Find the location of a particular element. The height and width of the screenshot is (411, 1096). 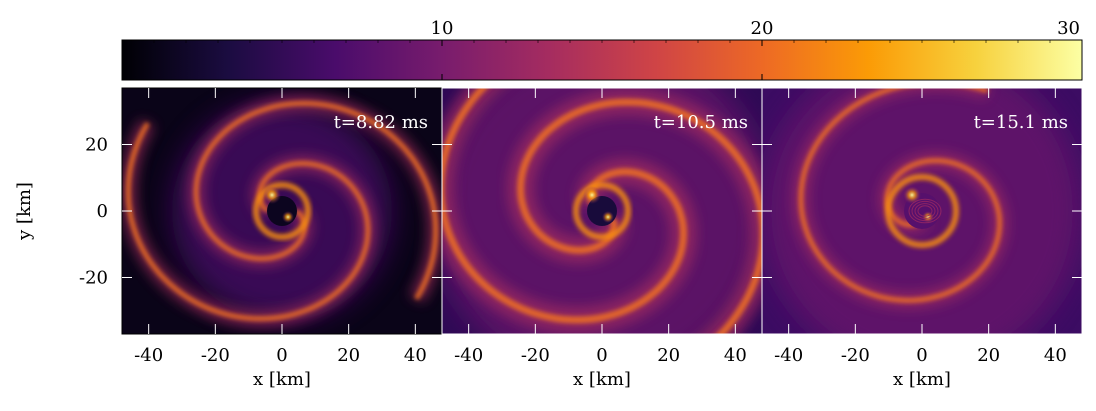

colorbar-ticks: 10 20 30 is located at coordinates (618, 49).